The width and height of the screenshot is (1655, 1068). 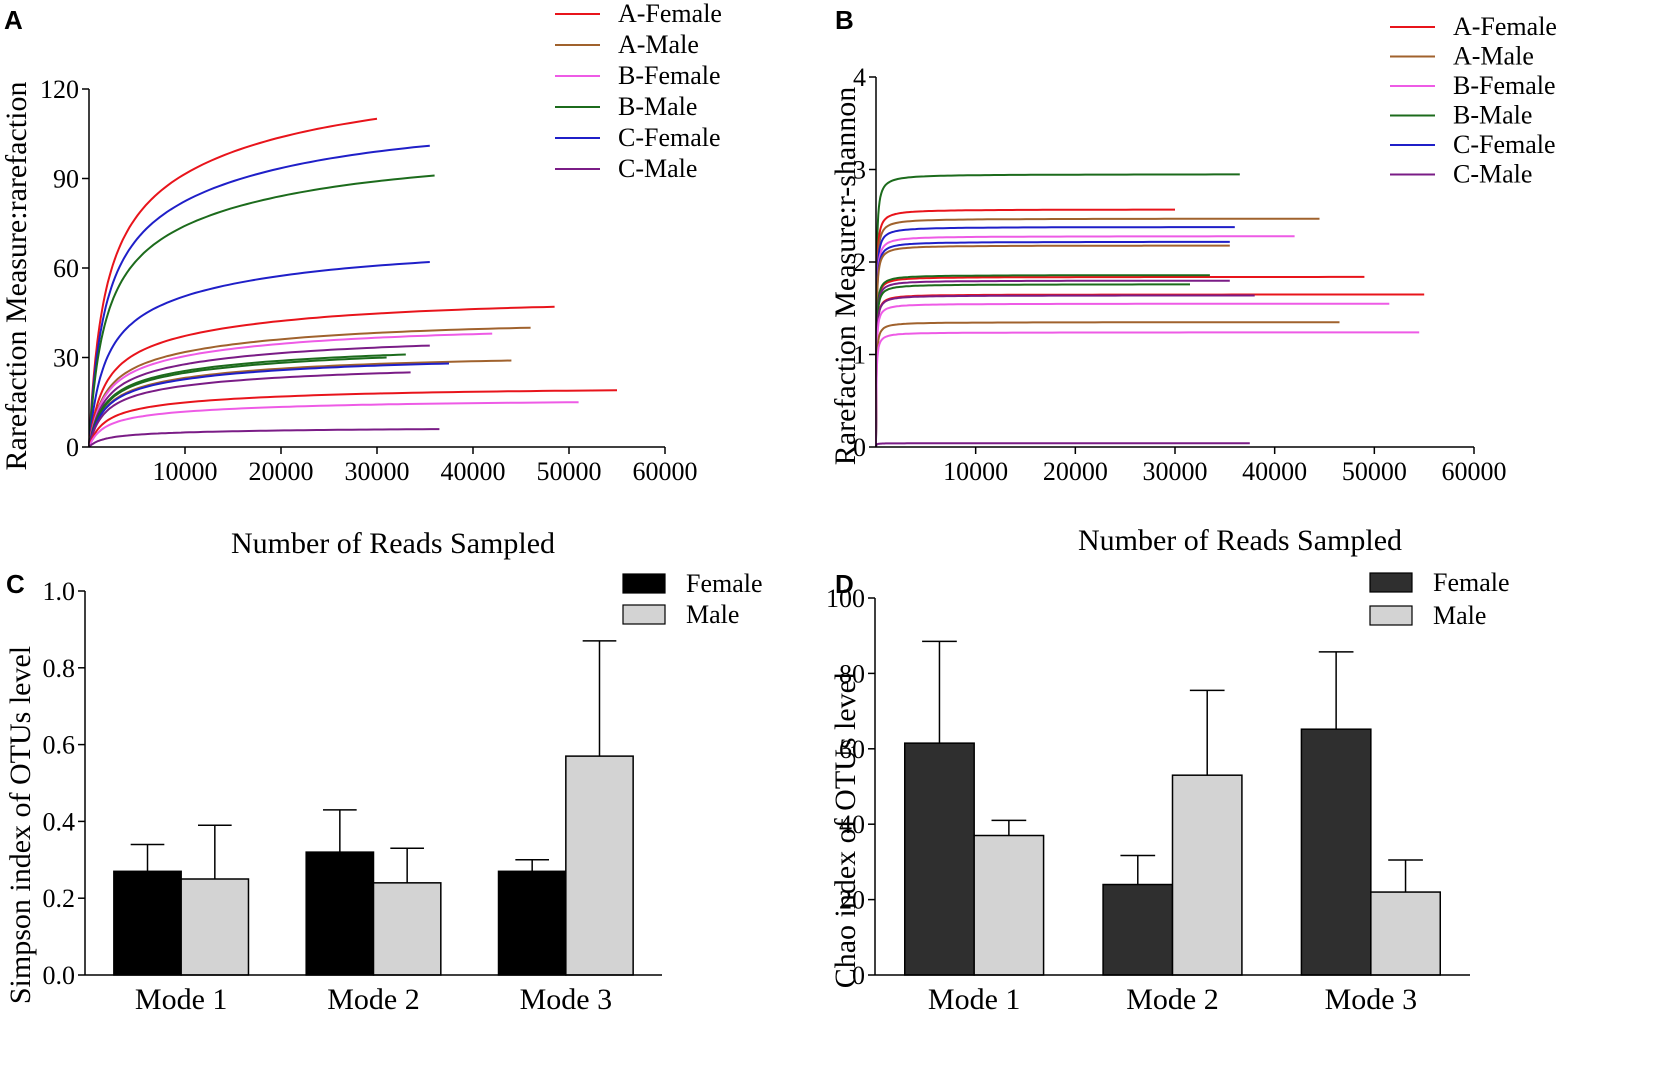 I want to click on panel-b-x-tick-label: 30000, so click(x=1175, y=471).